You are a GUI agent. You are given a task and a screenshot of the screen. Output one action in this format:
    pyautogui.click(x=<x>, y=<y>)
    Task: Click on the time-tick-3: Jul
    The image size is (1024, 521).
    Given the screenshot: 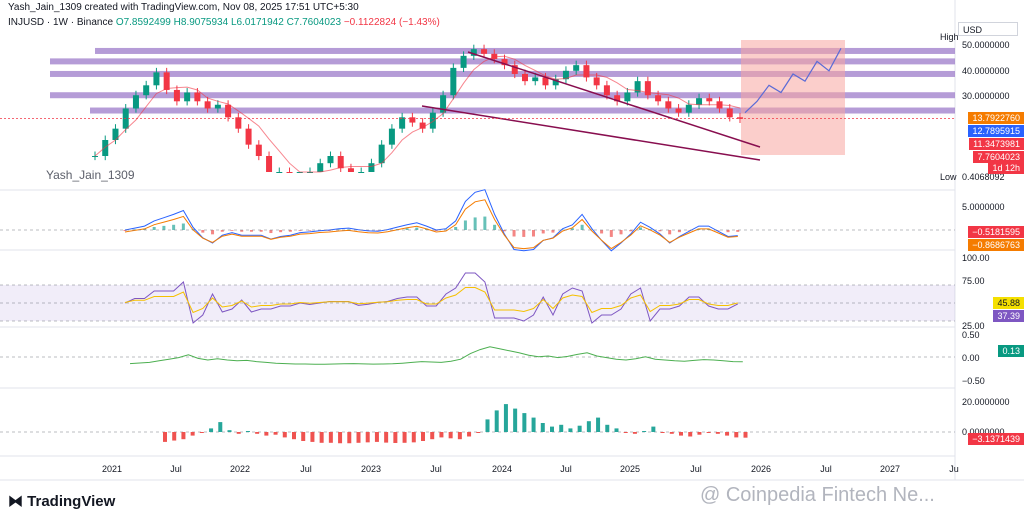 What is the action you would take?
    pyautogui.click(x=306, y=469)
    